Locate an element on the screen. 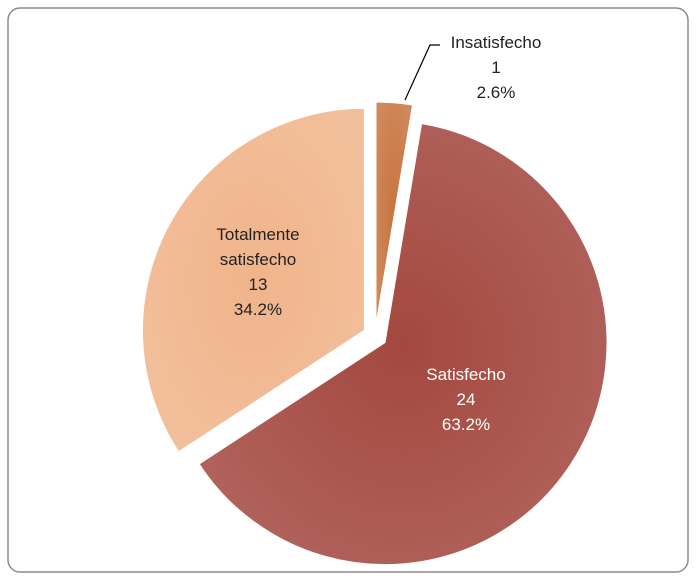 Image resolution: width=696 pixels, height=580 pixels. data-label: Totalmente satisfecho 13 34.2% is located at coordinates (258, 272).